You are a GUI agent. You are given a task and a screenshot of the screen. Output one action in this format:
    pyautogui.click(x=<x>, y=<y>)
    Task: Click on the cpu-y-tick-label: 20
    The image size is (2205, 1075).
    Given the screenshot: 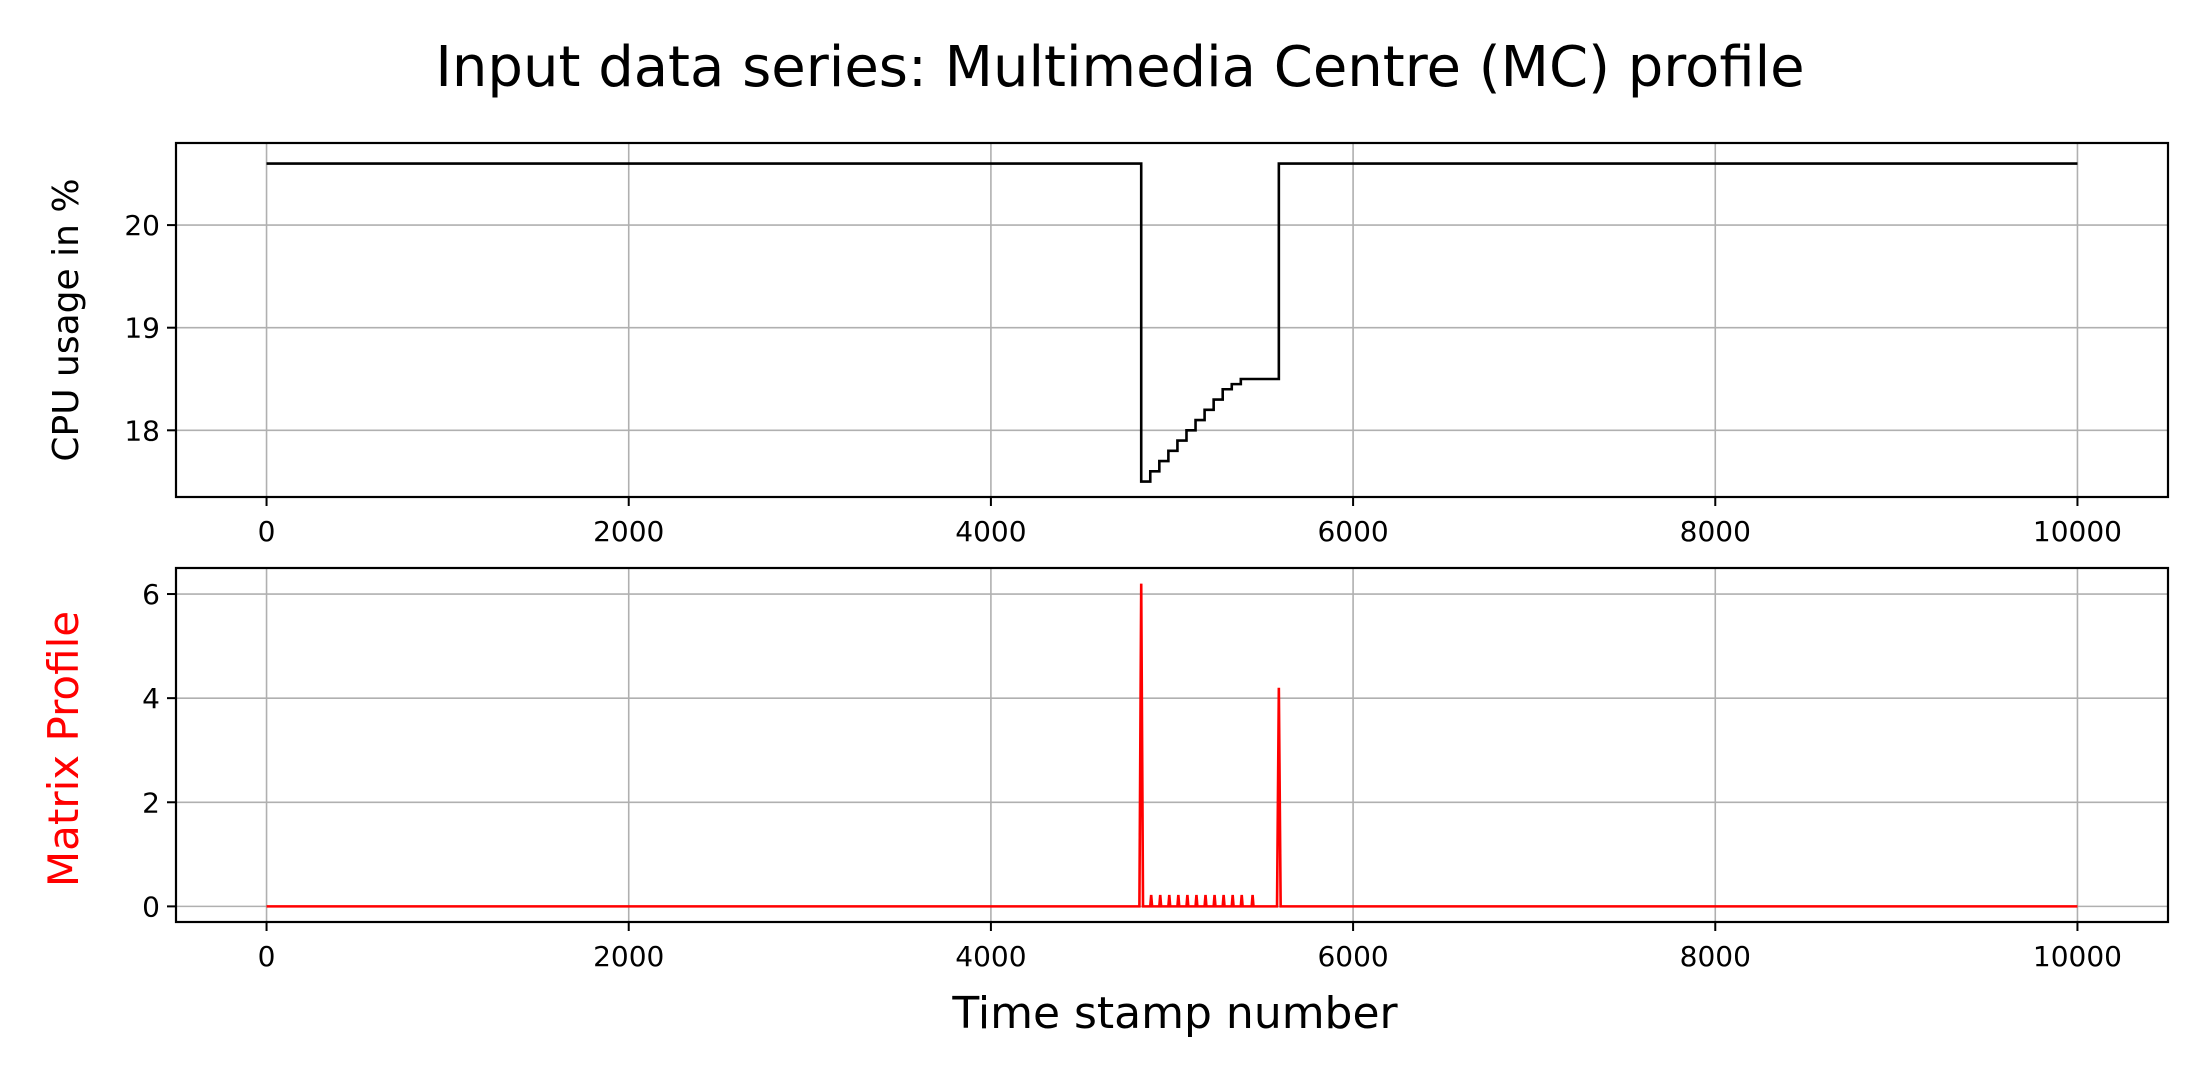 What is the action you would take?
    pyautogui.click(x=142, y=225)
    